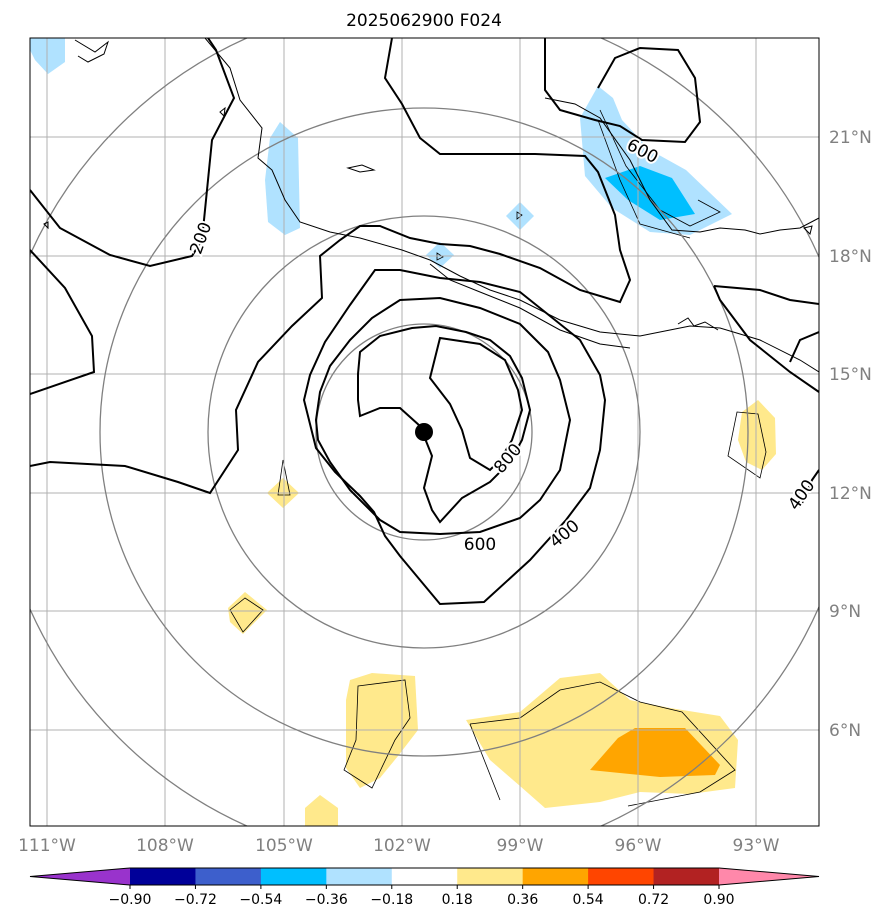  I want to click on lat-label: 6°N, so click(845, 731).